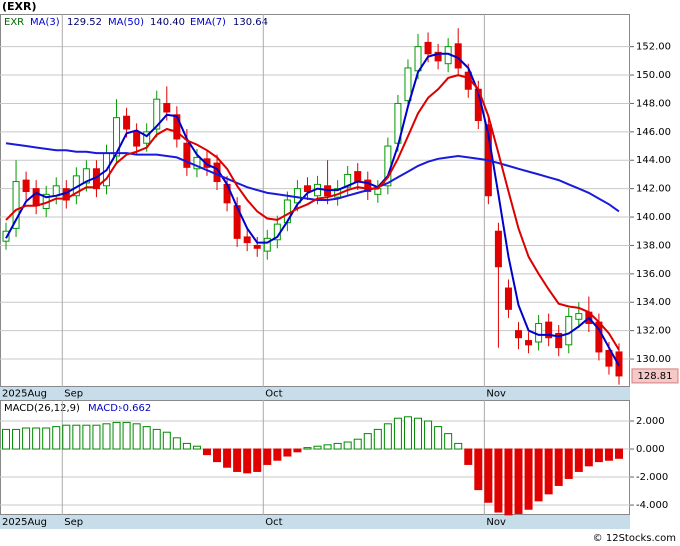 Image resolution: width=680 pixels, height=546 pixels. What do you see at coordinates (19, 6) in the screenshot?
I see `chart-title: (EXR)` at bounding box center [19, 6].